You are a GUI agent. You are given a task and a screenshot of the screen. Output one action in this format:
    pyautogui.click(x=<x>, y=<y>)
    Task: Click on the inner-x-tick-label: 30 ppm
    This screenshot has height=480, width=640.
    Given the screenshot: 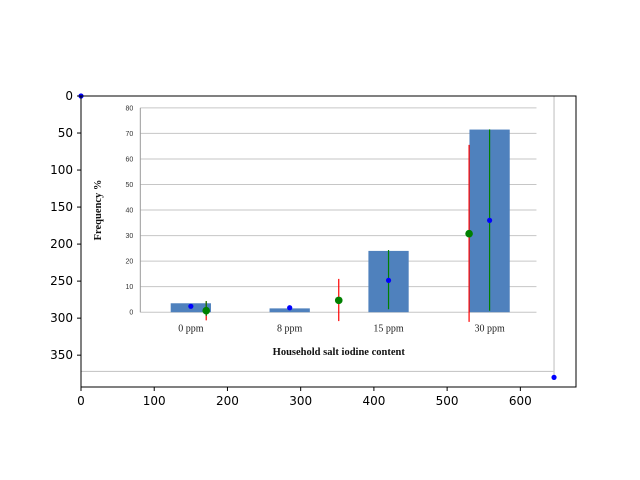 What is the action you would take?
    pyautogui.click(x=489, y=328)
    